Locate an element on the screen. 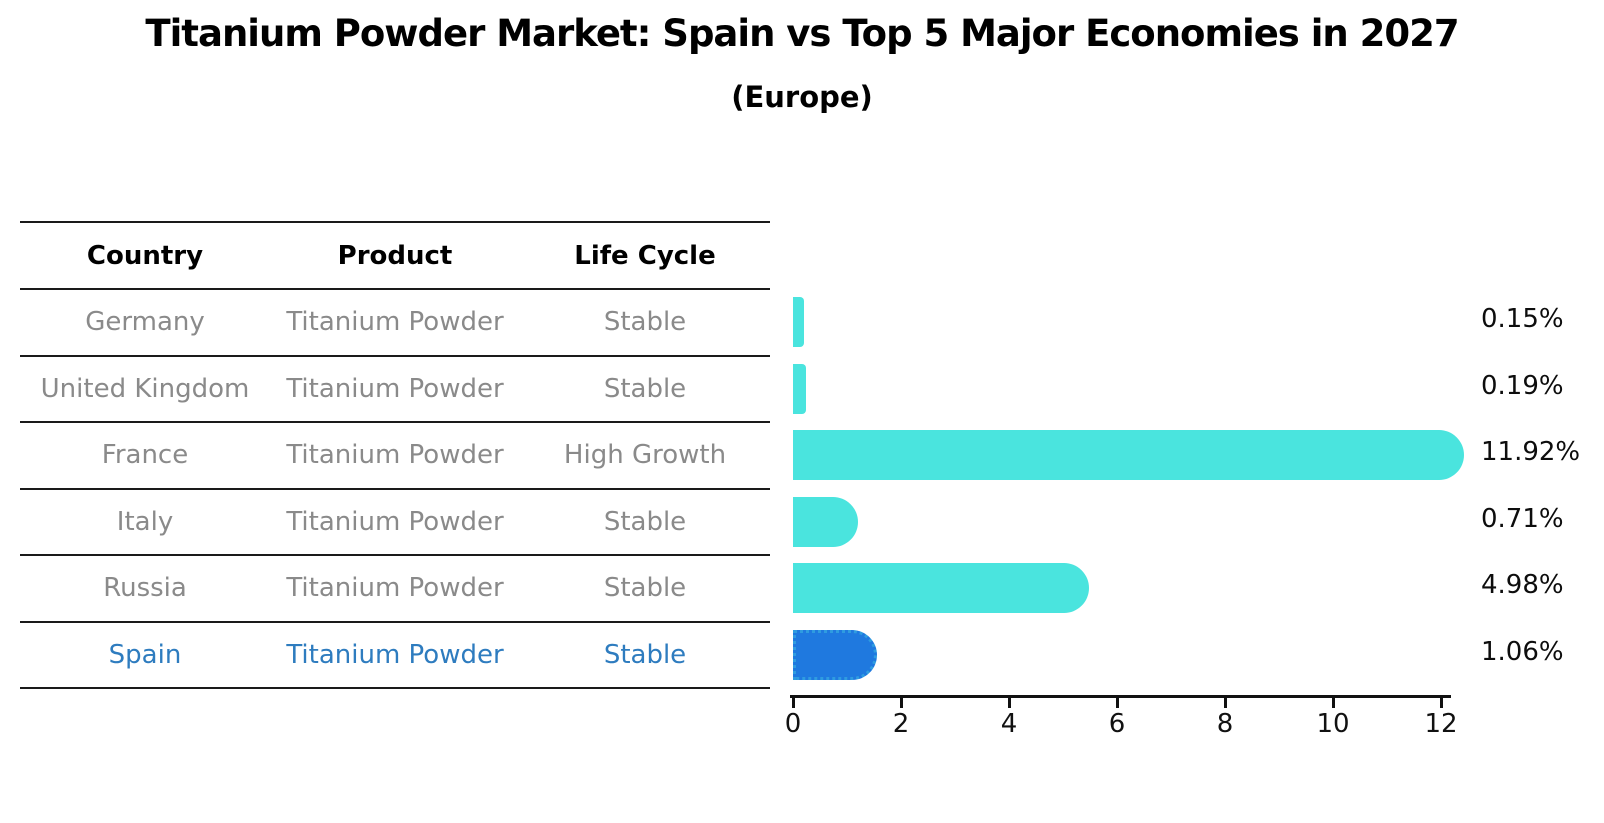 The image size is (1604, 823). table-header-cell: Product is located at coordinates (395, 255).